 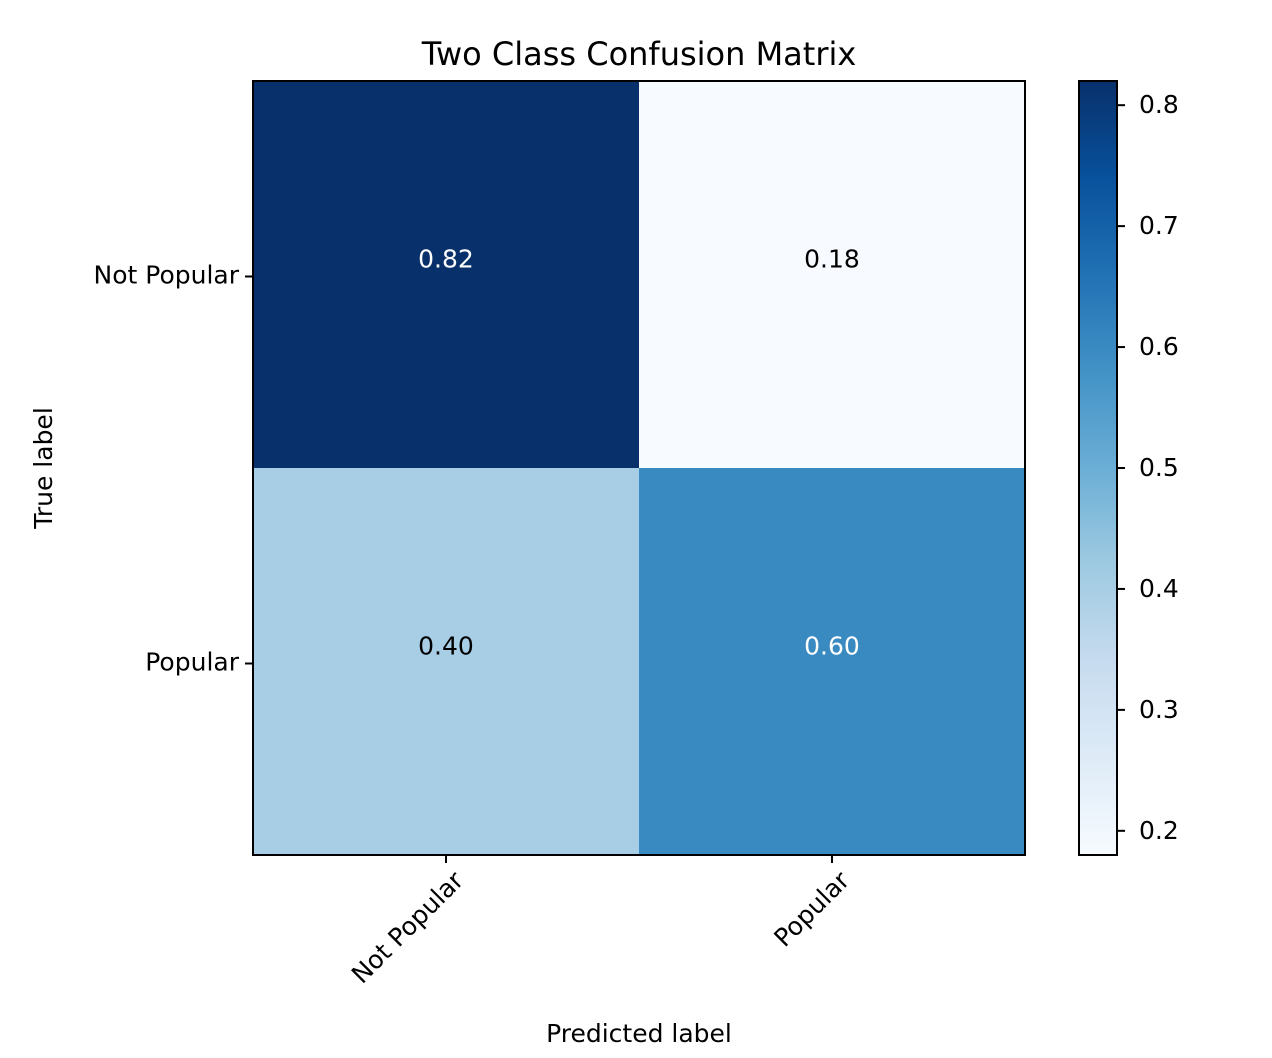 I want to click on colorbar-ticks: 0.2 0.3 0.4 0.5 0.6 0.7 0.8, so click(x=1148, y=467).